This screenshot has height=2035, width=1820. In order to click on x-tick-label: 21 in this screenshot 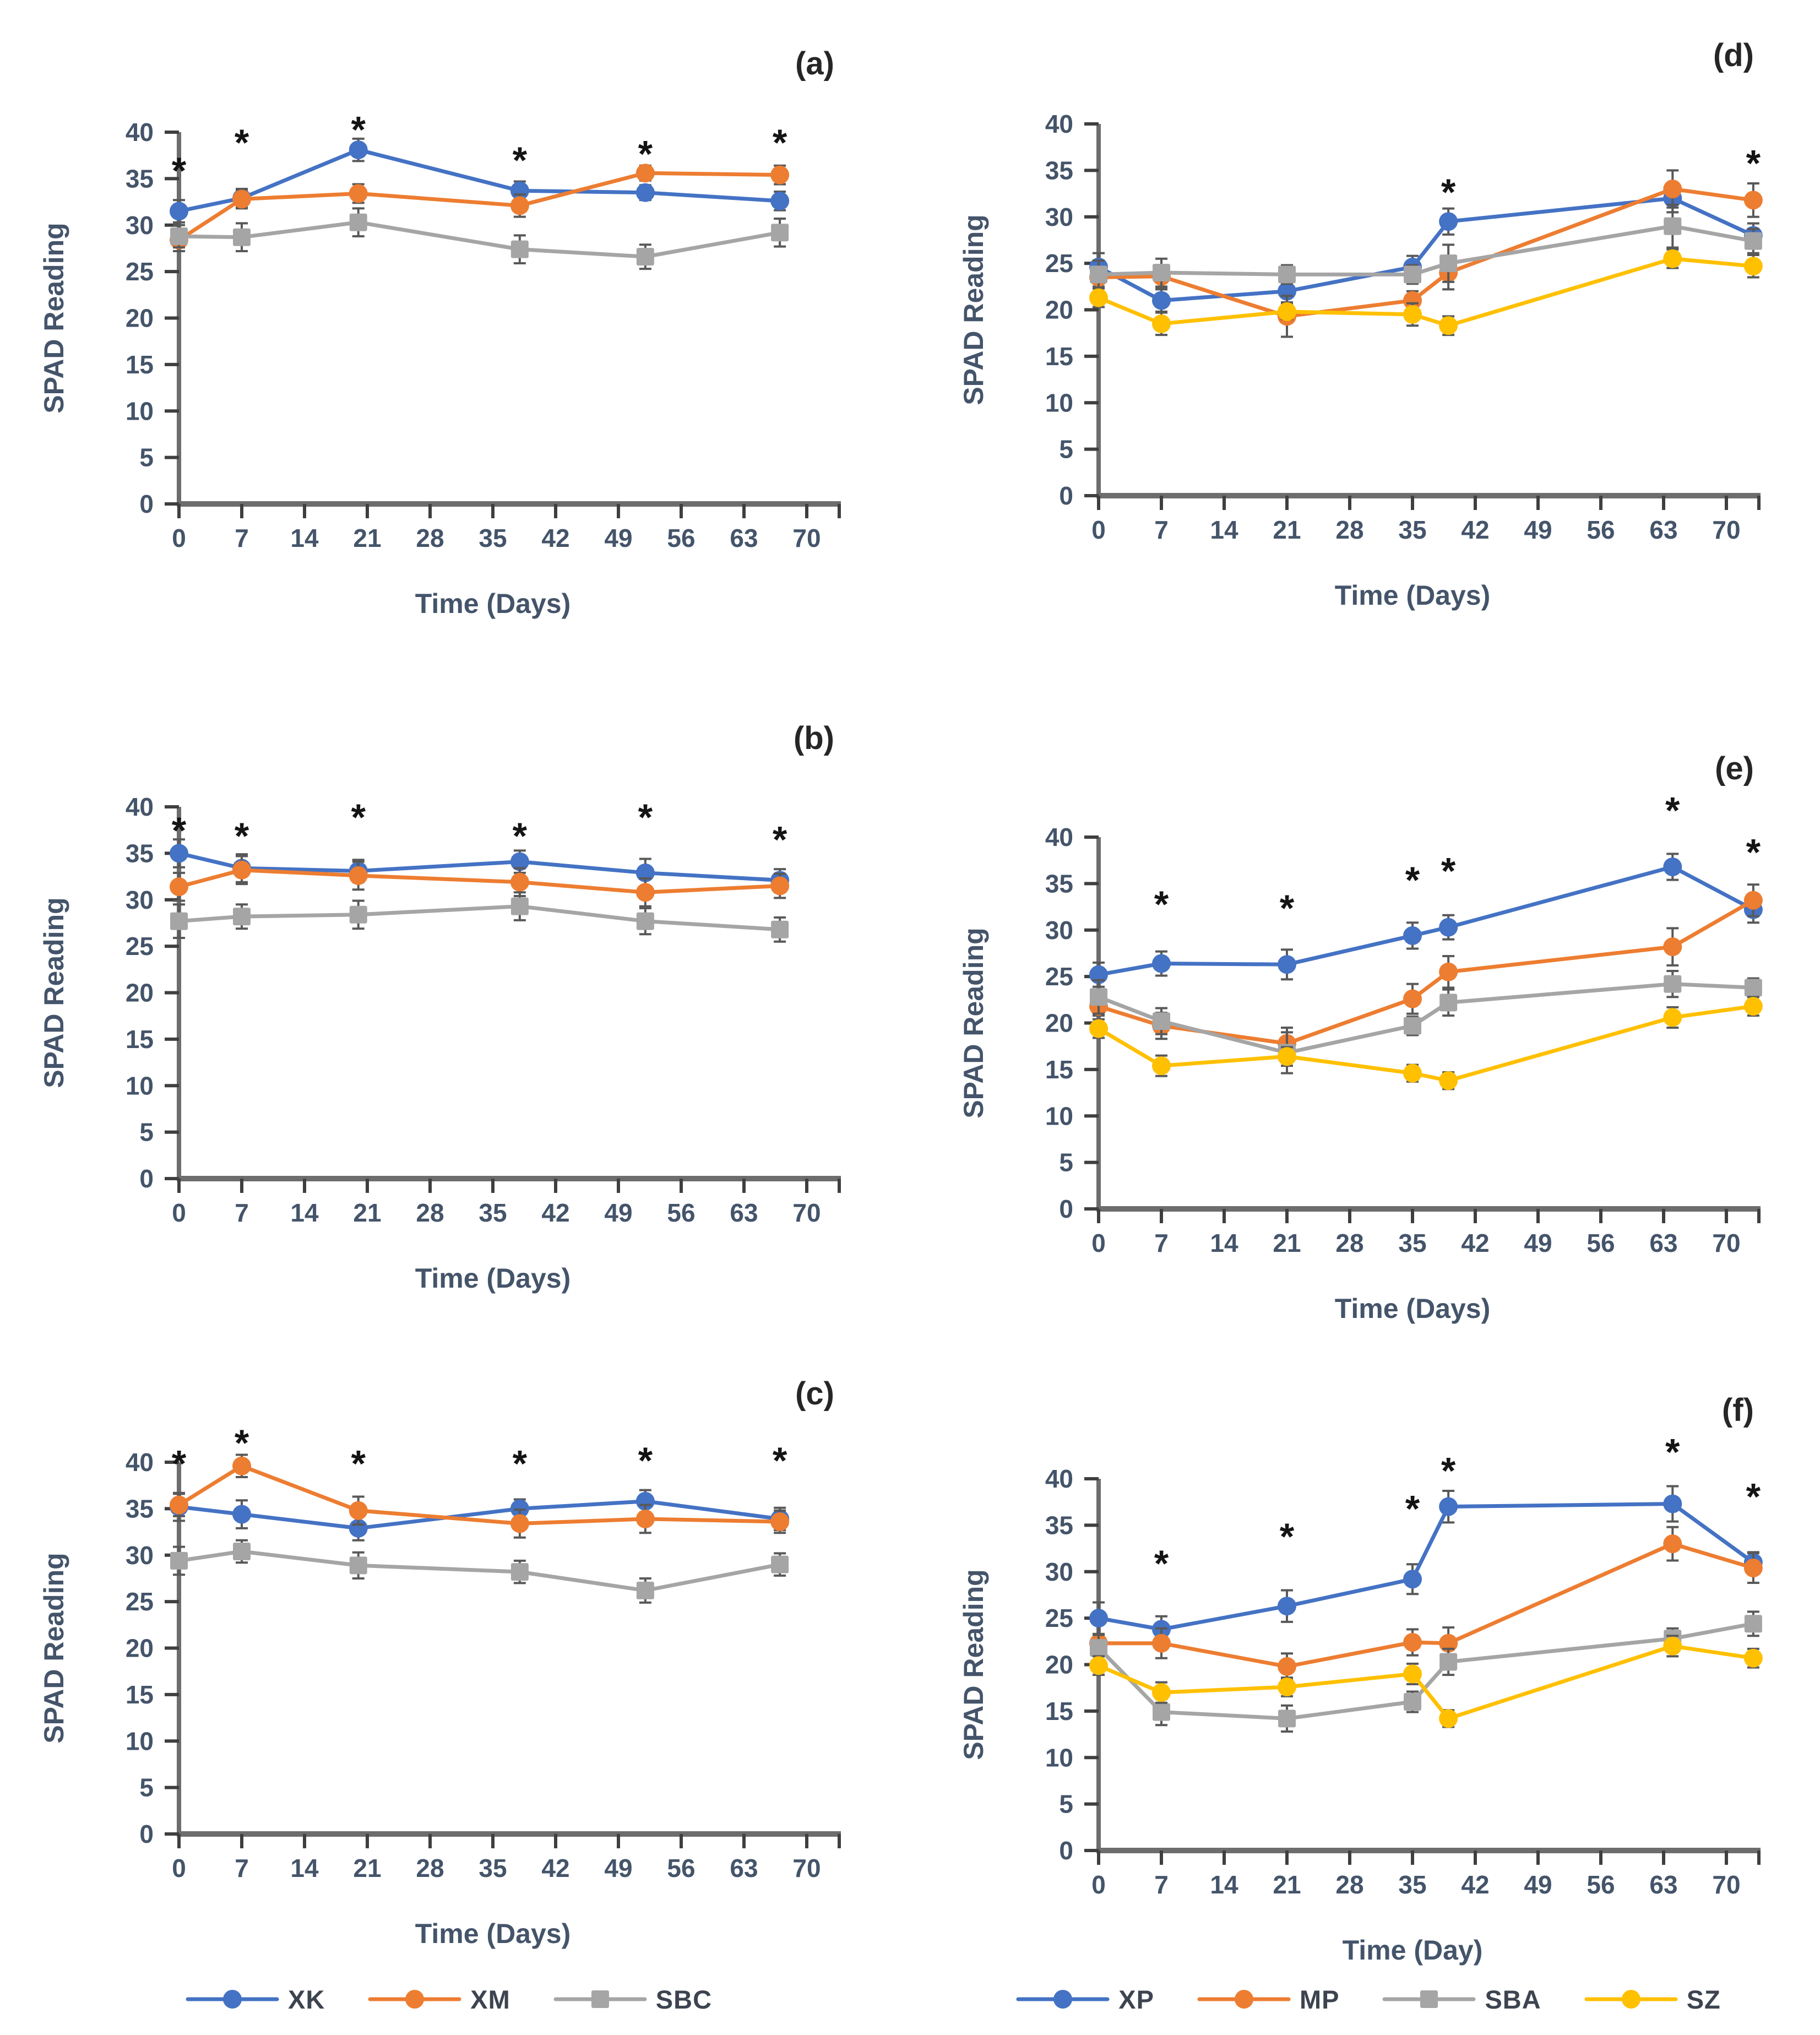, I will do `click(367, 1868)`.